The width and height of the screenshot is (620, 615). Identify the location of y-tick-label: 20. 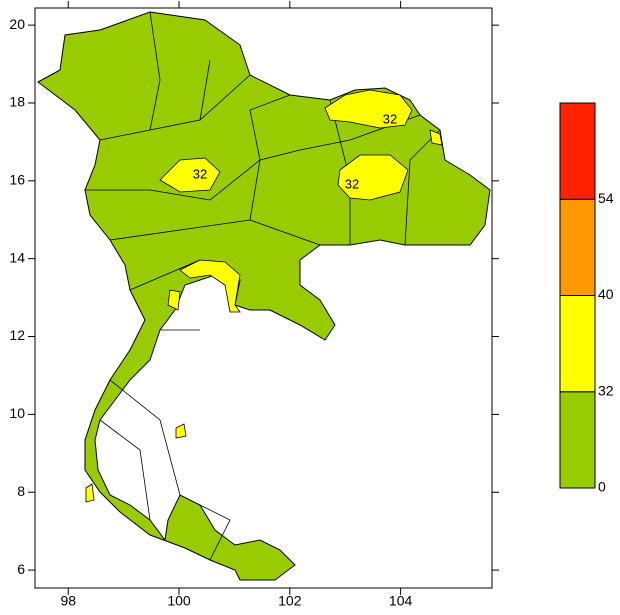
(17, 24).